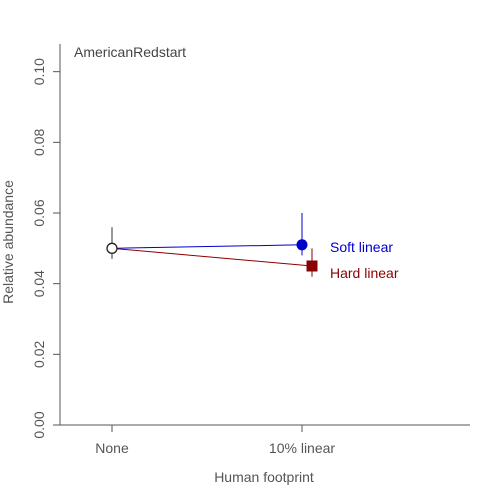  What do you see at coordinates (252, 234) in the screenshot?
I see `series-soft-linear: Soft linear` at bounding box center [252, 234].